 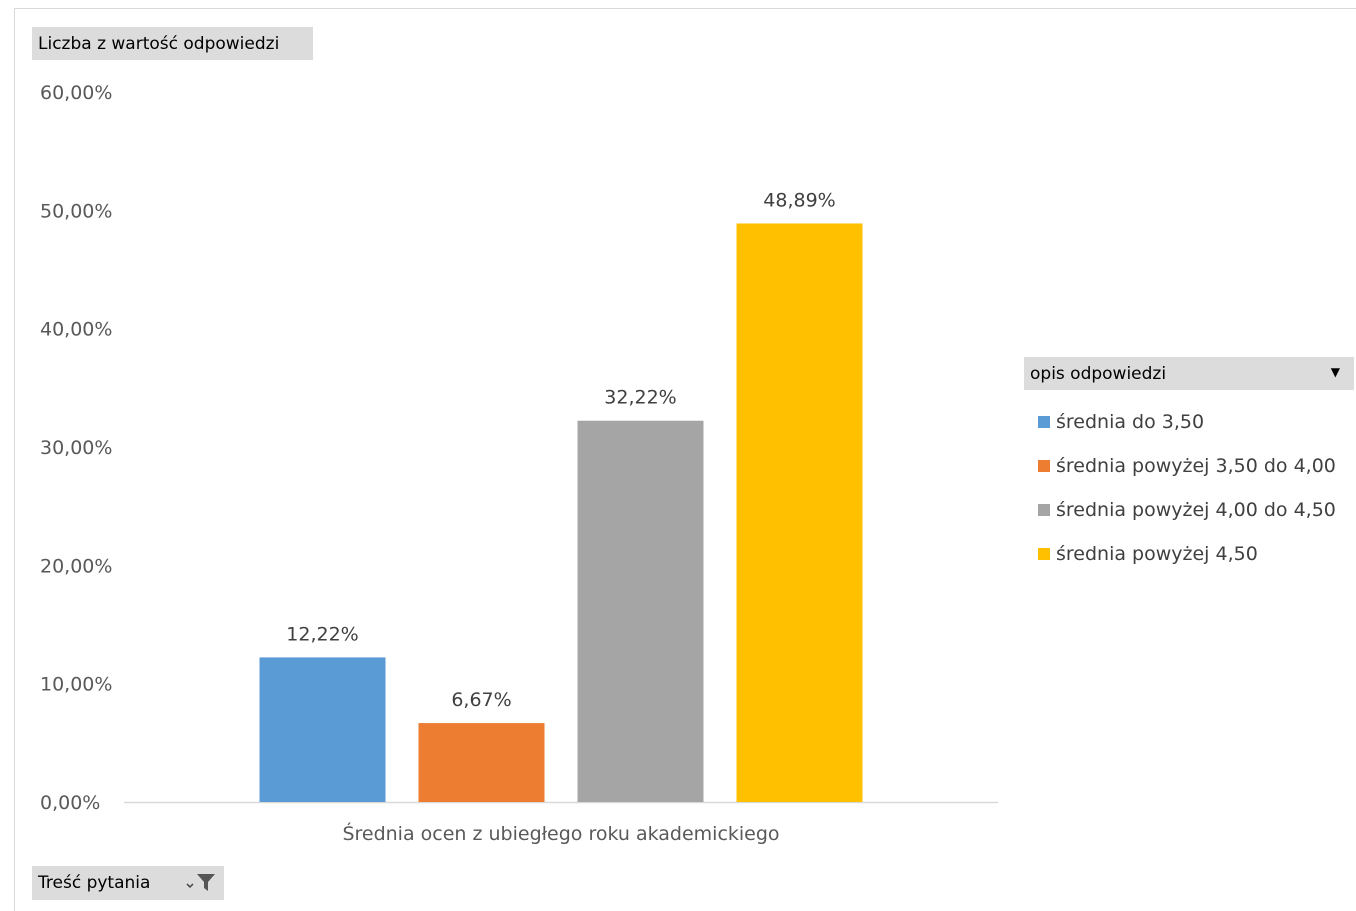 What do you see at coordinates (1130, 422) in the screenshot?
I see `legend-label: średnia do 3,50` at bounding box center [1130, 422].